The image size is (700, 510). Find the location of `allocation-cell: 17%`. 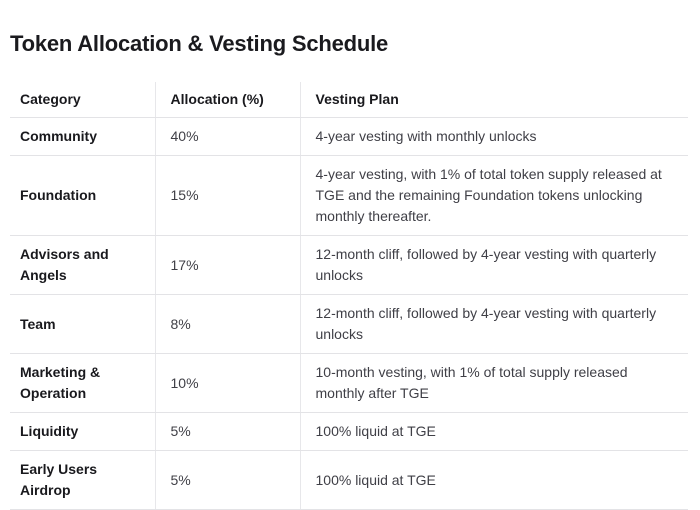

allocation-cell: 17% is located at coordinates (227, 265).